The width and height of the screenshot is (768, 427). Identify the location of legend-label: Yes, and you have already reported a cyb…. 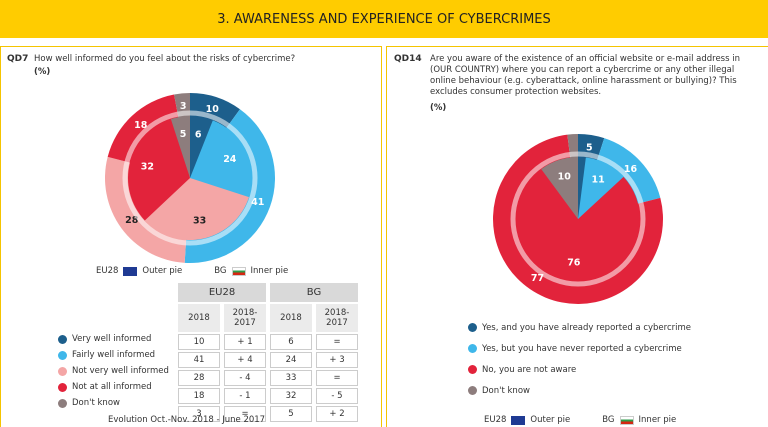
(587, 327).